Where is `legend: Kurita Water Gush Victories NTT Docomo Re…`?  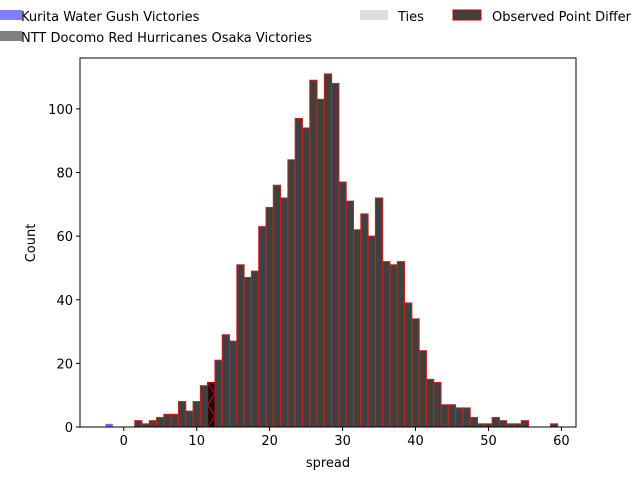 legend: Kurita Water Gush Victories NTT Docomo Re… is located at coordinates (316, 27).